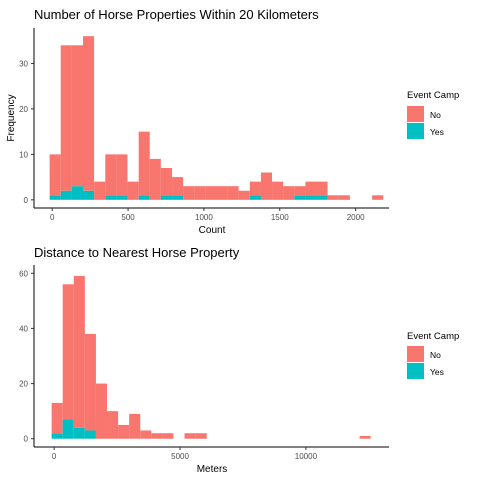 The height and width of the screenshot is (480, 480). What do you see at coordinates (137, 252) in the screenshot?
I see `chart-title: Distance to Nearest Horse Property` at bounding box center [137, 252].